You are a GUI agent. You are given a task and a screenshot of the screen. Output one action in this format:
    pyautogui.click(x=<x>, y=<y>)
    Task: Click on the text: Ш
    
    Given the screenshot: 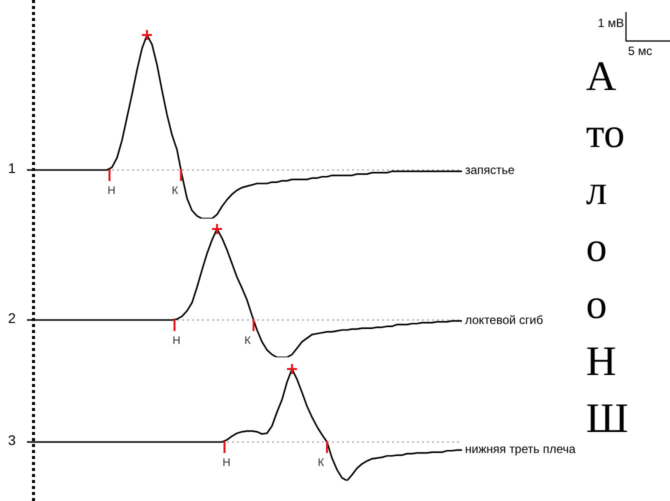 What is the action you would take?
    pyautogui.click(x=607, y=419)
    